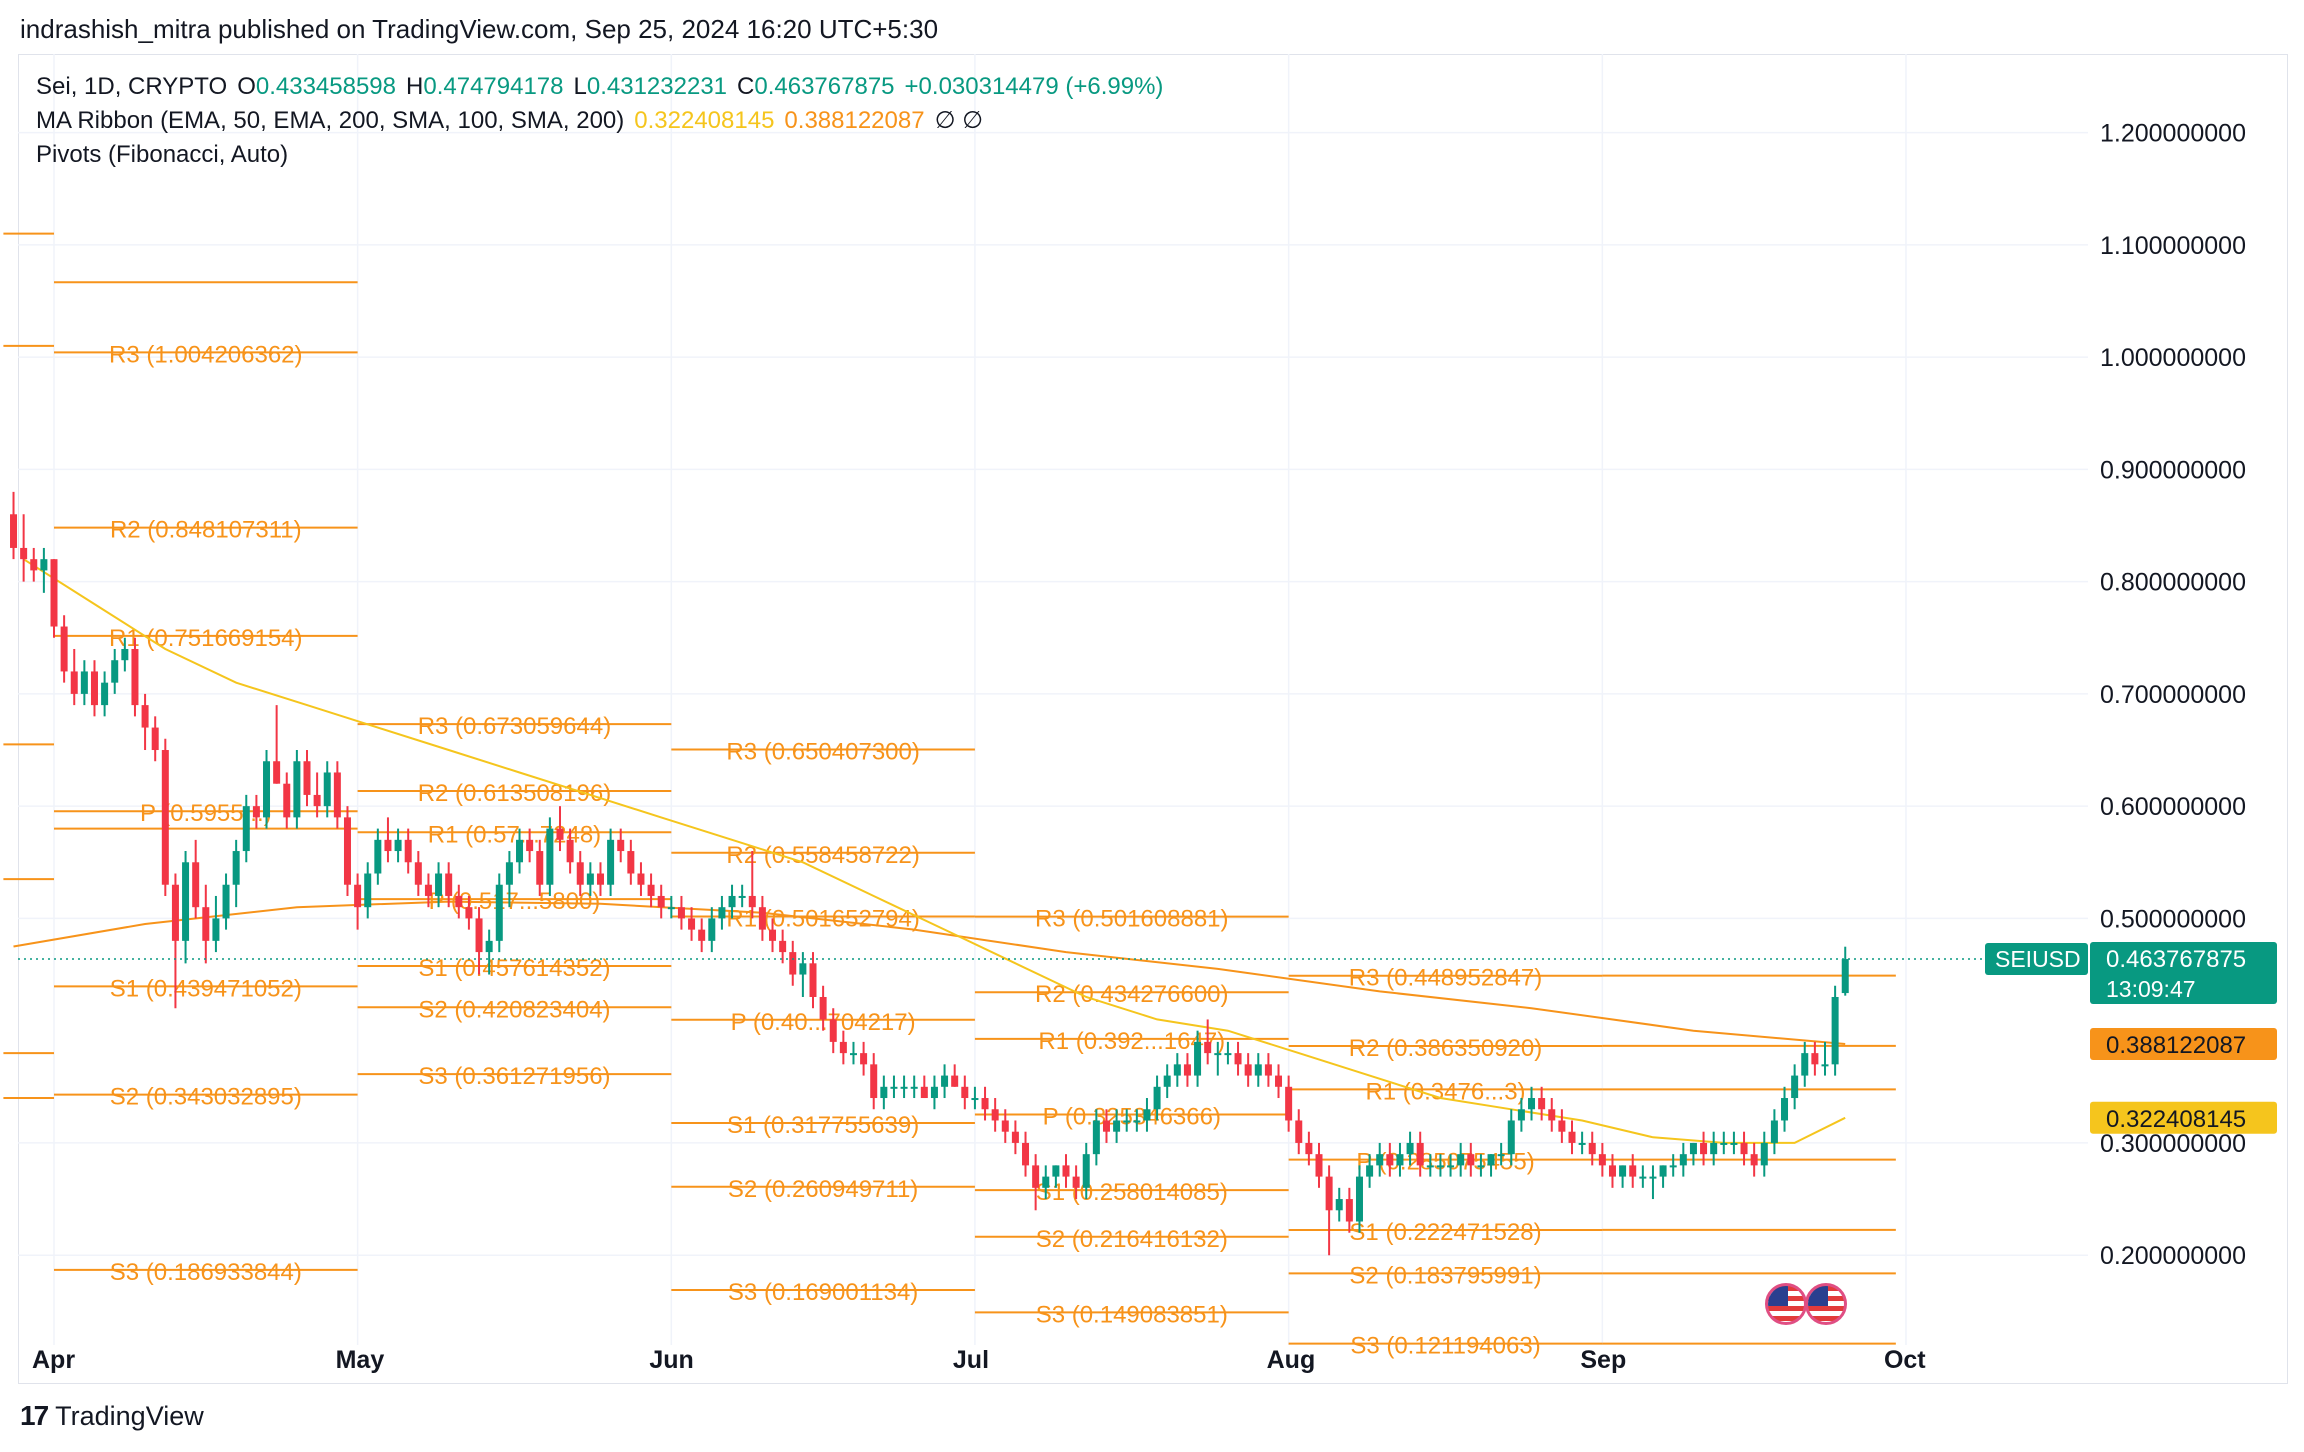 Image resolution: width=2304 pixels, height=1452 pixels. Describe the element at coordinates (1131, 919) in the screenshot. I see `pivot-level-label: R3 (0.501608881)` at that location.